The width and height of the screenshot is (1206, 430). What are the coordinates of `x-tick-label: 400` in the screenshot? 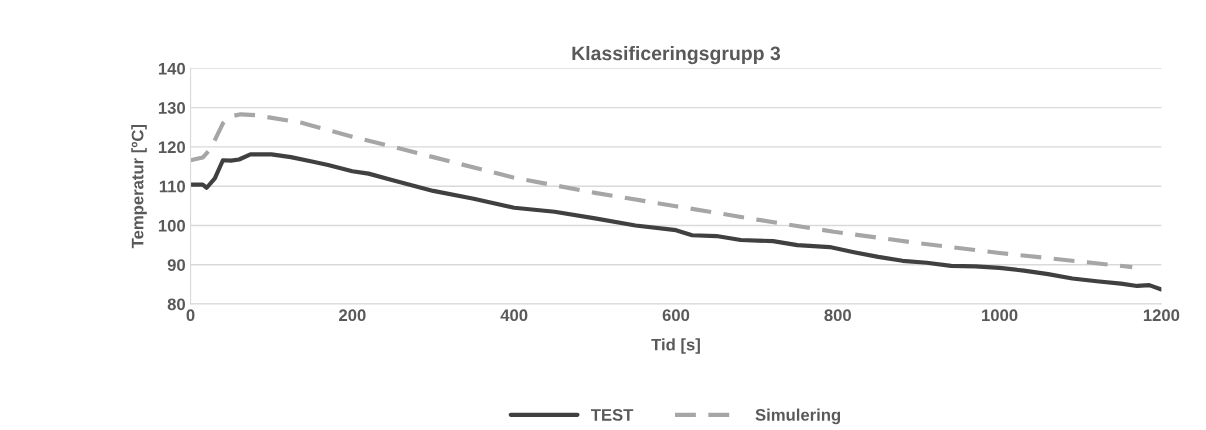 It's located at (514, 315).